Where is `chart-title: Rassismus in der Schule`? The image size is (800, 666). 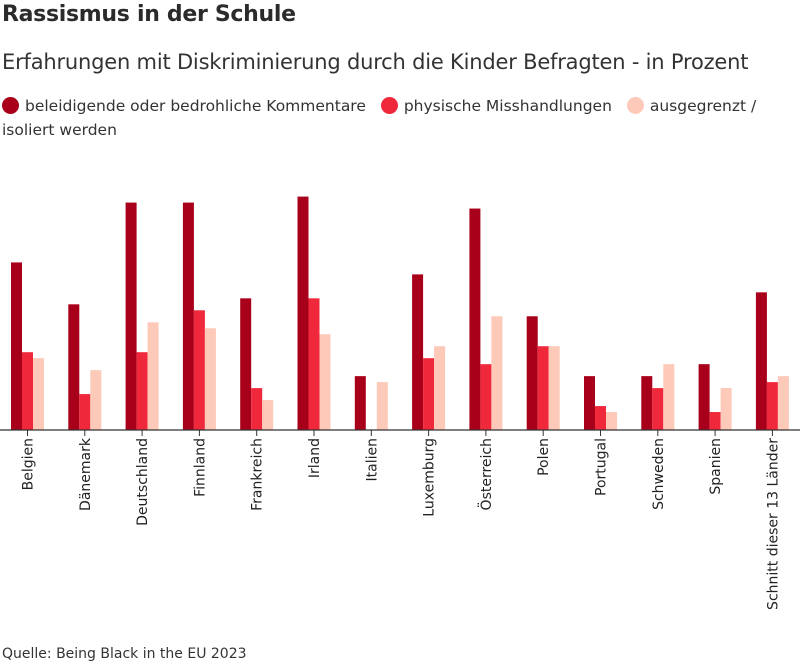 chart-title: Rassismus in der Schule is located at coordinates (149, 14).